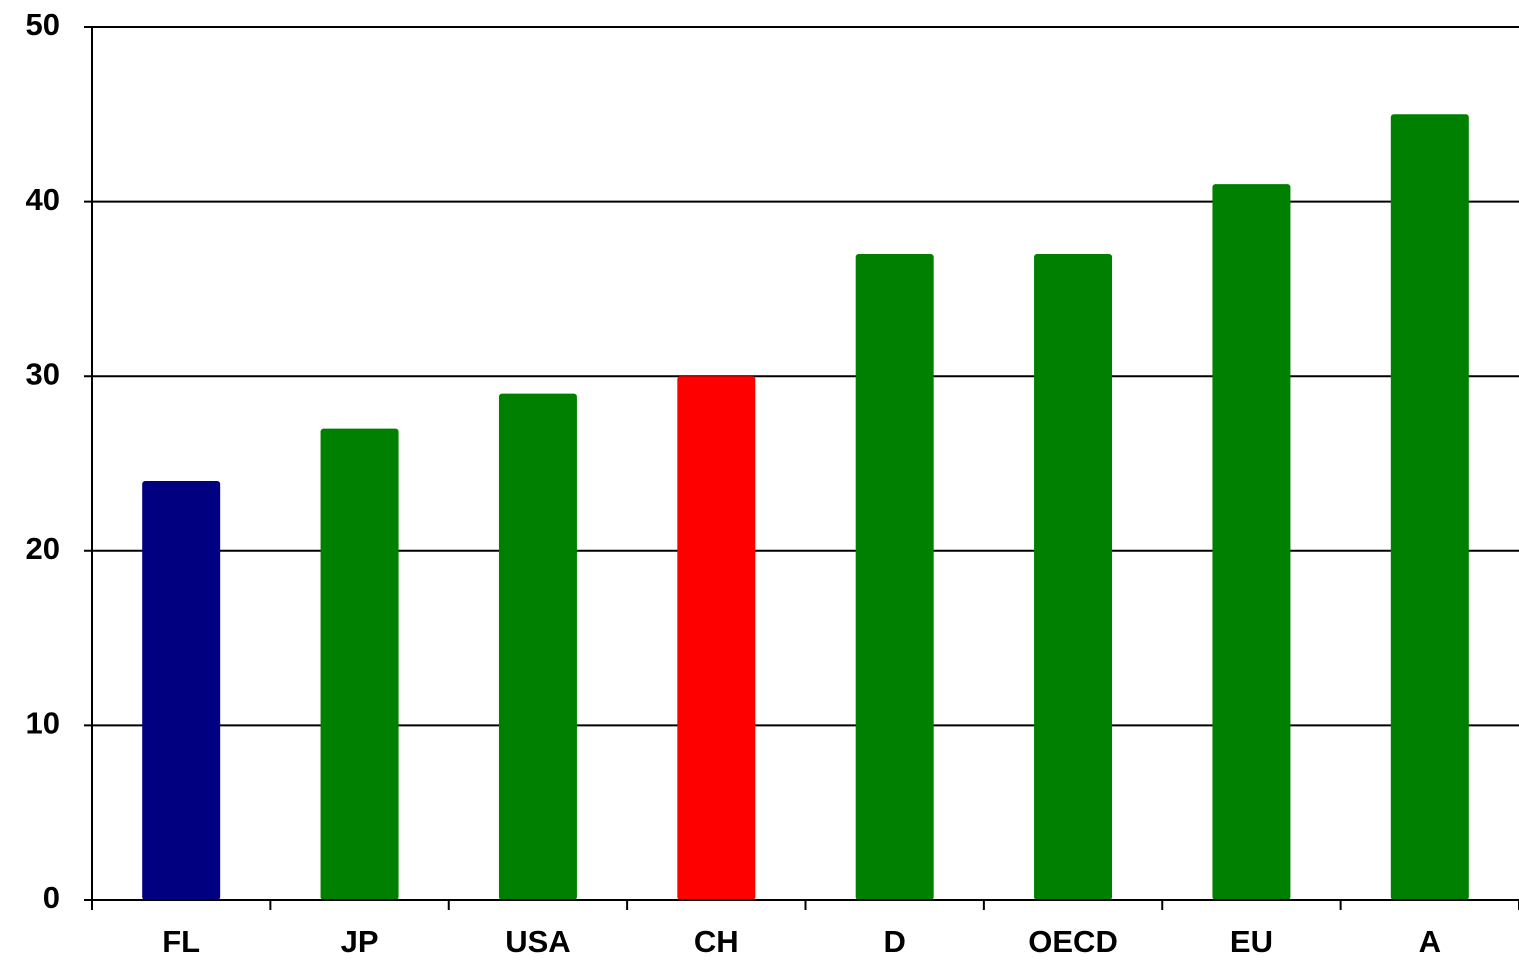 Image resolution: width=1519 pixels, height=961 pixels. Describe the element at coordinates (894, 941) in the screenshot. I see `x-tick-label: D` at that location.